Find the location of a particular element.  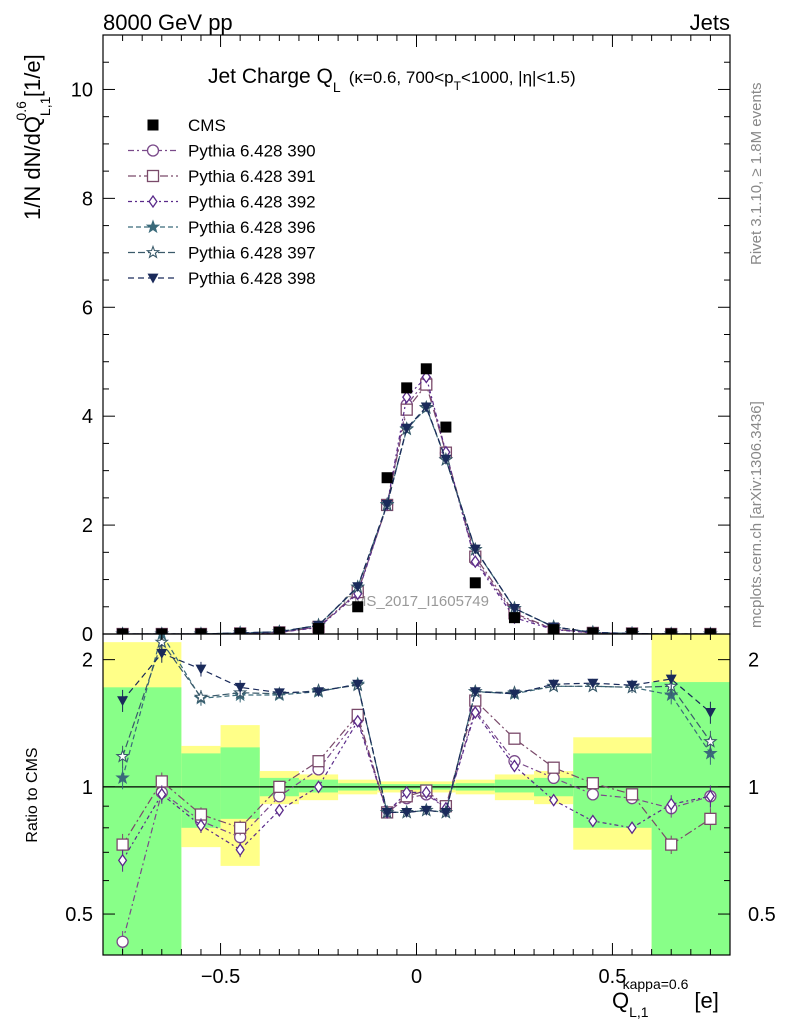

legend-item: Pythia 6.428 390 is located at coordinates (222, 151).